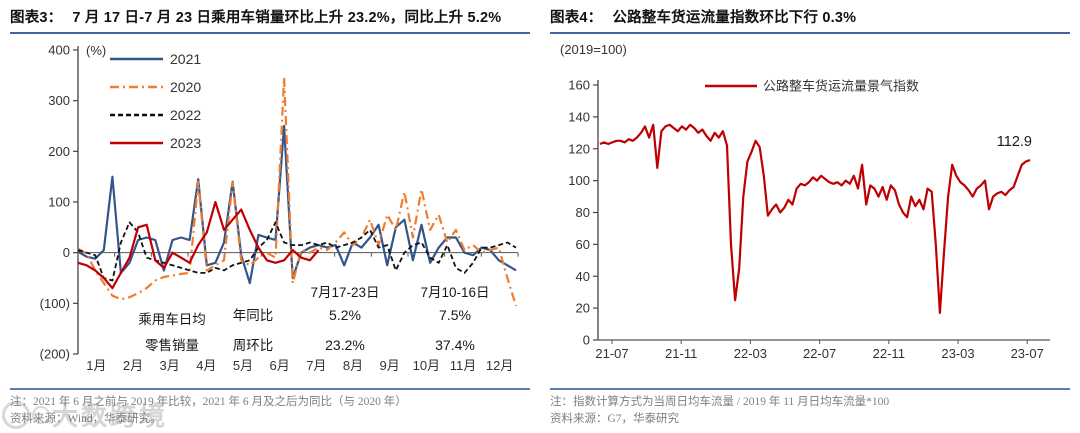 The width and height of the screenshot is (1080, 433). What do you see at coordinates (579, 148) in the screenshot?
I see `svg-text: 120` at bounding box center [579, 148].